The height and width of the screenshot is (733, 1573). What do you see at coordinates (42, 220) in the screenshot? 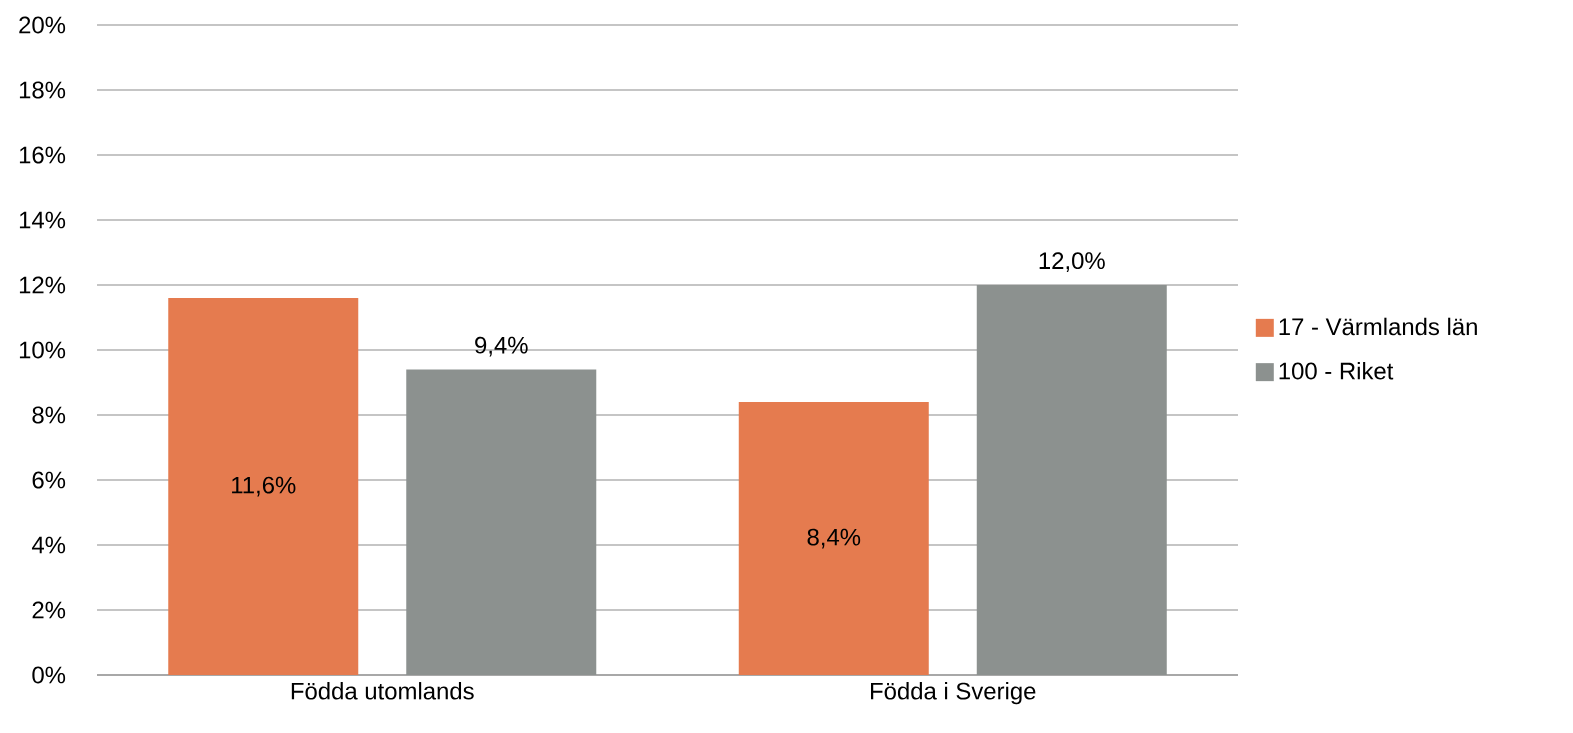
I see `y-tick-label: 14%` at bounding box center [42, 220].